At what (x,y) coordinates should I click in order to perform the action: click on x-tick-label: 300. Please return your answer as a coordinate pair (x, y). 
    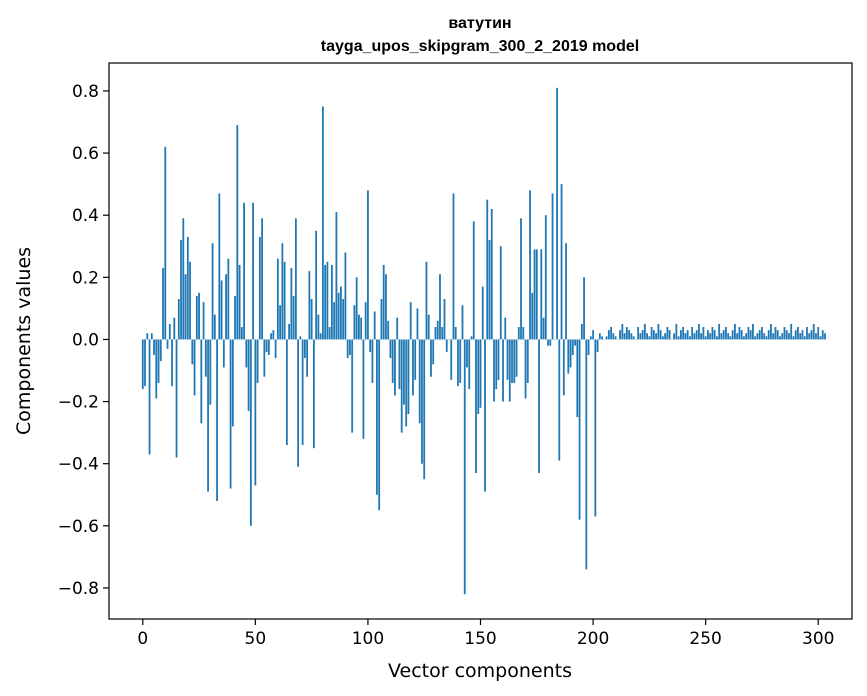
    Looking at the image, I should click on (818, 639).